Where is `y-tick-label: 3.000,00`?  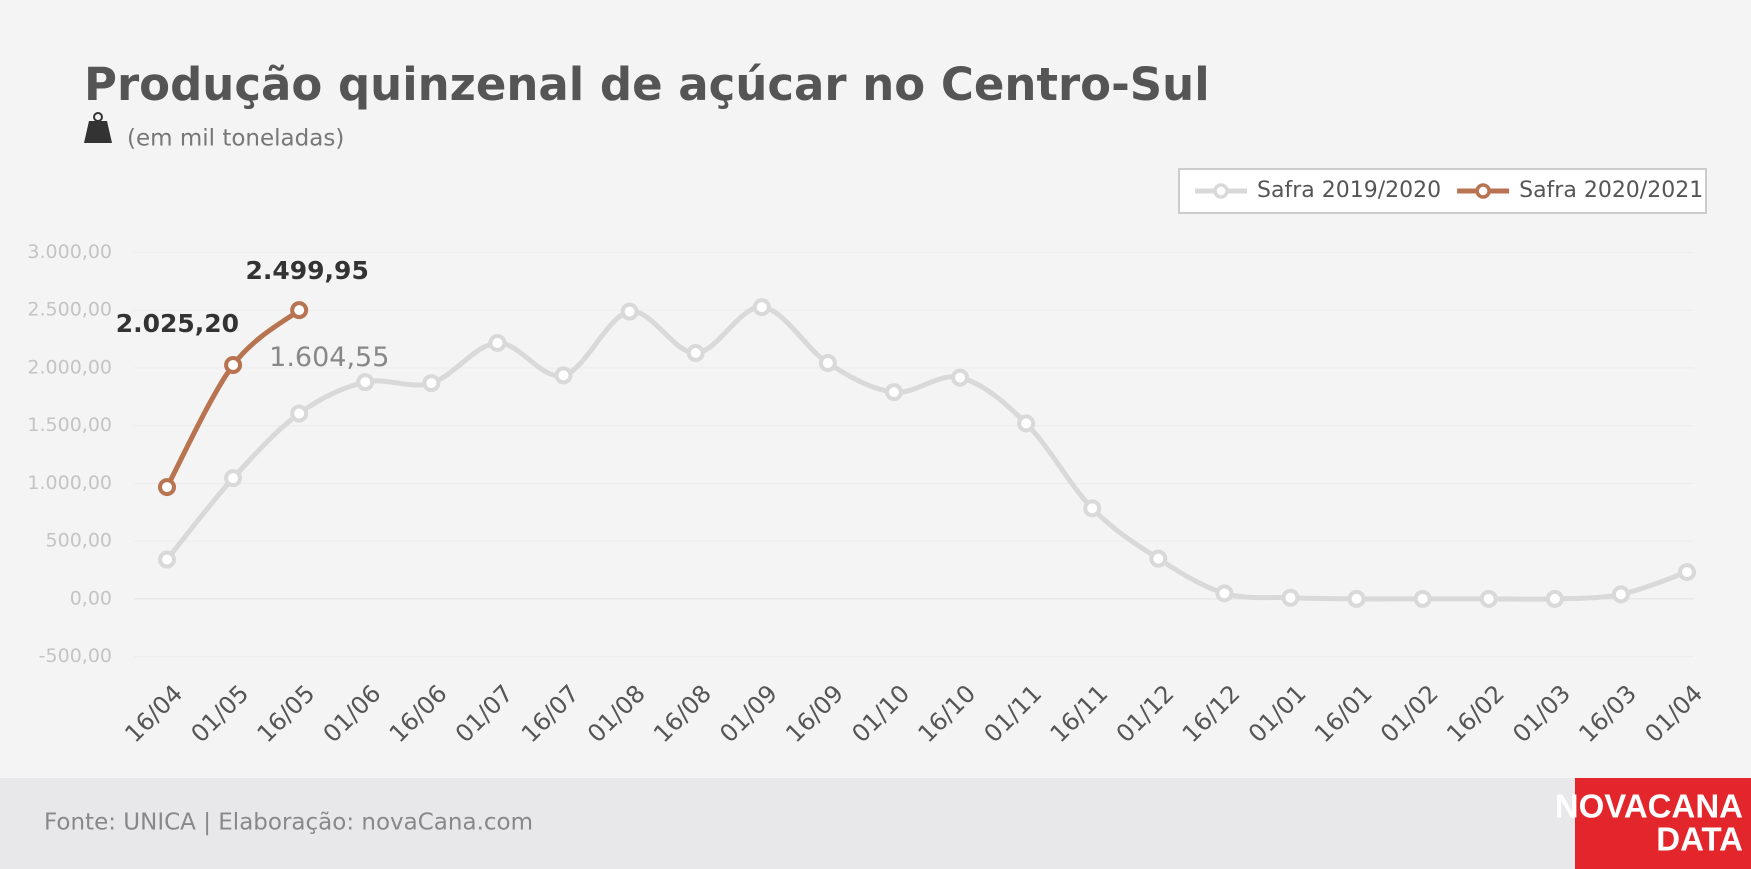
y-tick-label: 3.000,00 is located at coordinates (69, 252).